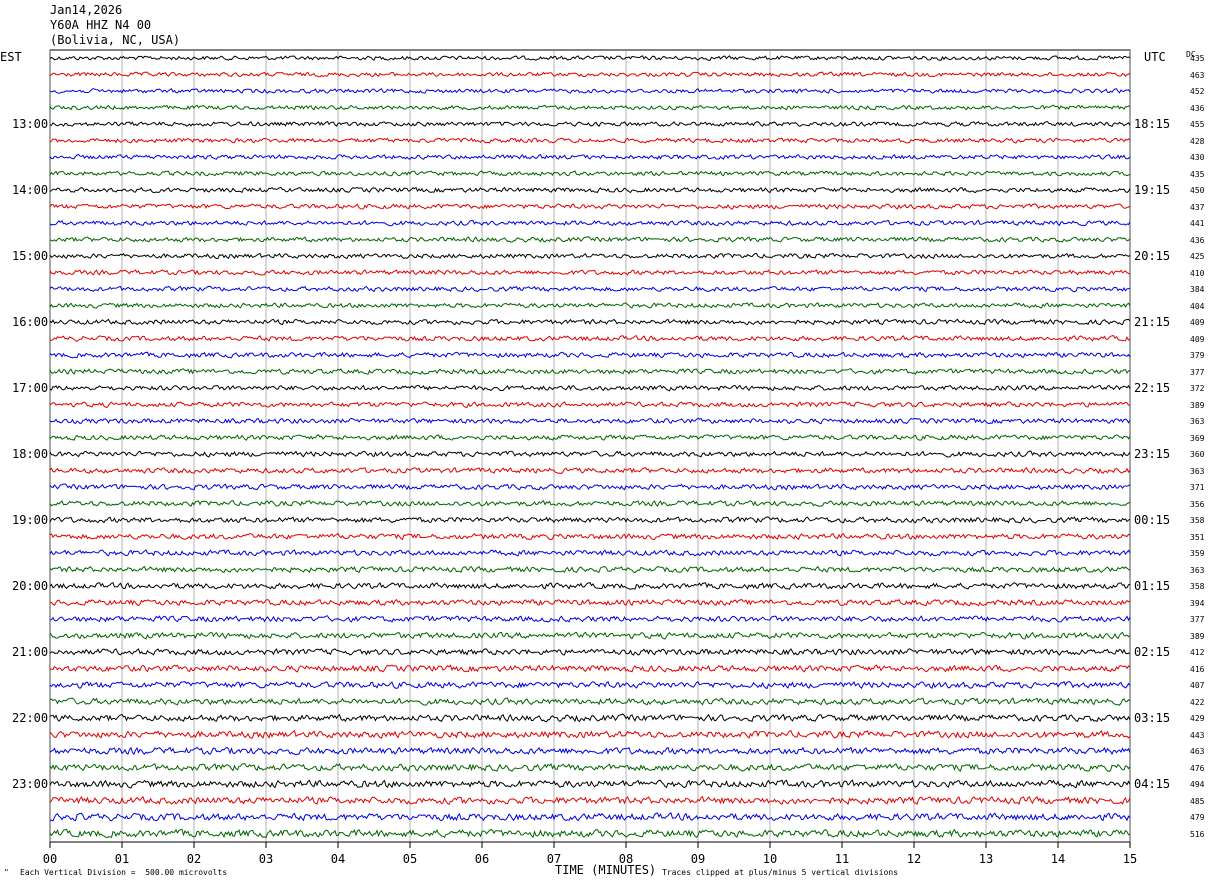  I want to click on right-timezone-label: UTC, so click(1155, 57).